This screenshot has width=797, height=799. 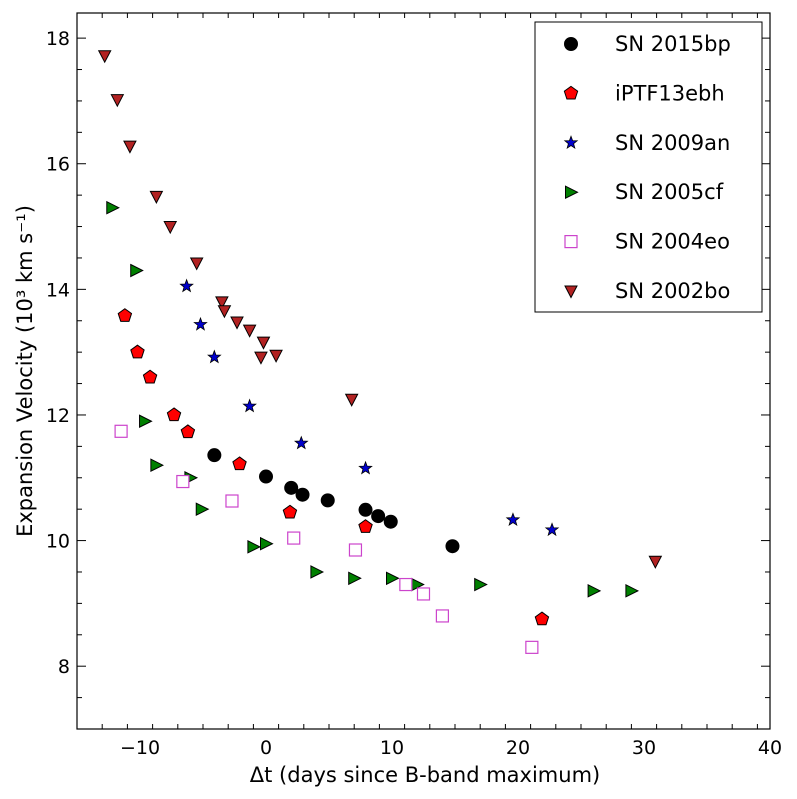 I want to click on y-tick-label: 12, so click(x=58, y=416).